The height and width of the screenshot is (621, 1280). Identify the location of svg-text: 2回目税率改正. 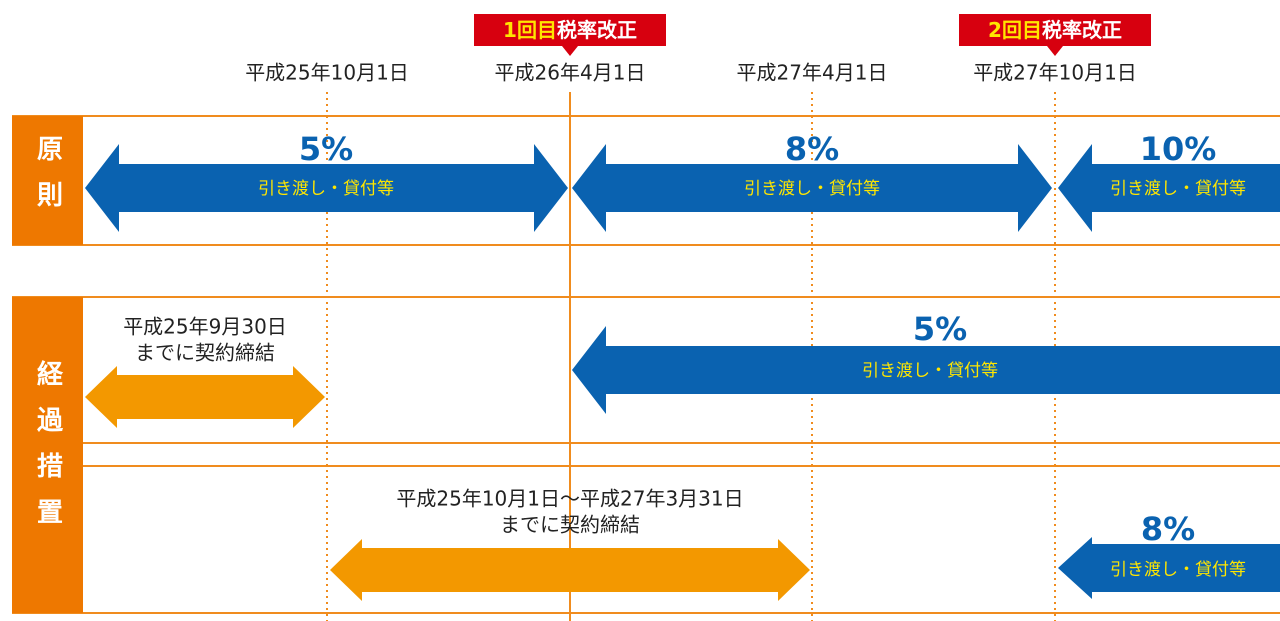
(1055, 30).